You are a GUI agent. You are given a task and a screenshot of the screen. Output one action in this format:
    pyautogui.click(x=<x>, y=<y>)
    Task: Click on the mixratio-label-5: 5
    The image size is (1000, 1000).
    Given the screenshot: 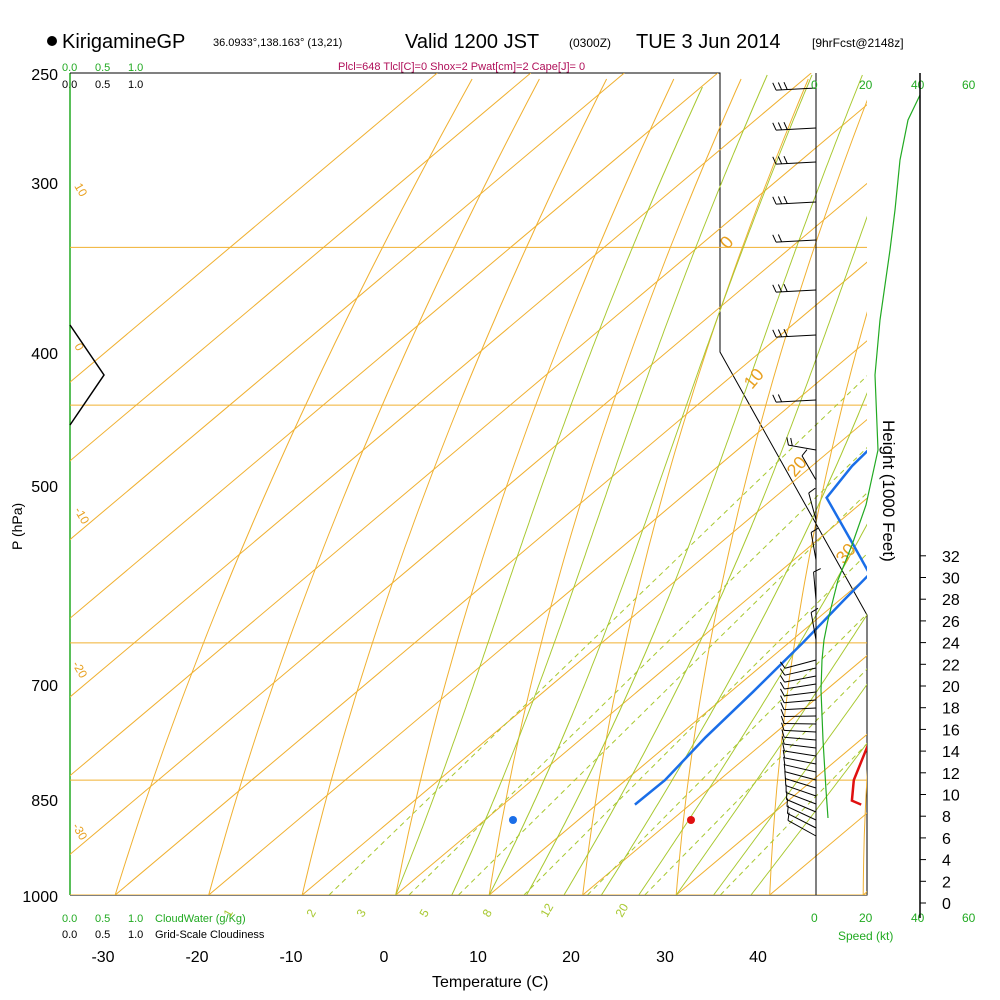 What is the action you would take?
    pyautogui.click(x=424, y=912)
    